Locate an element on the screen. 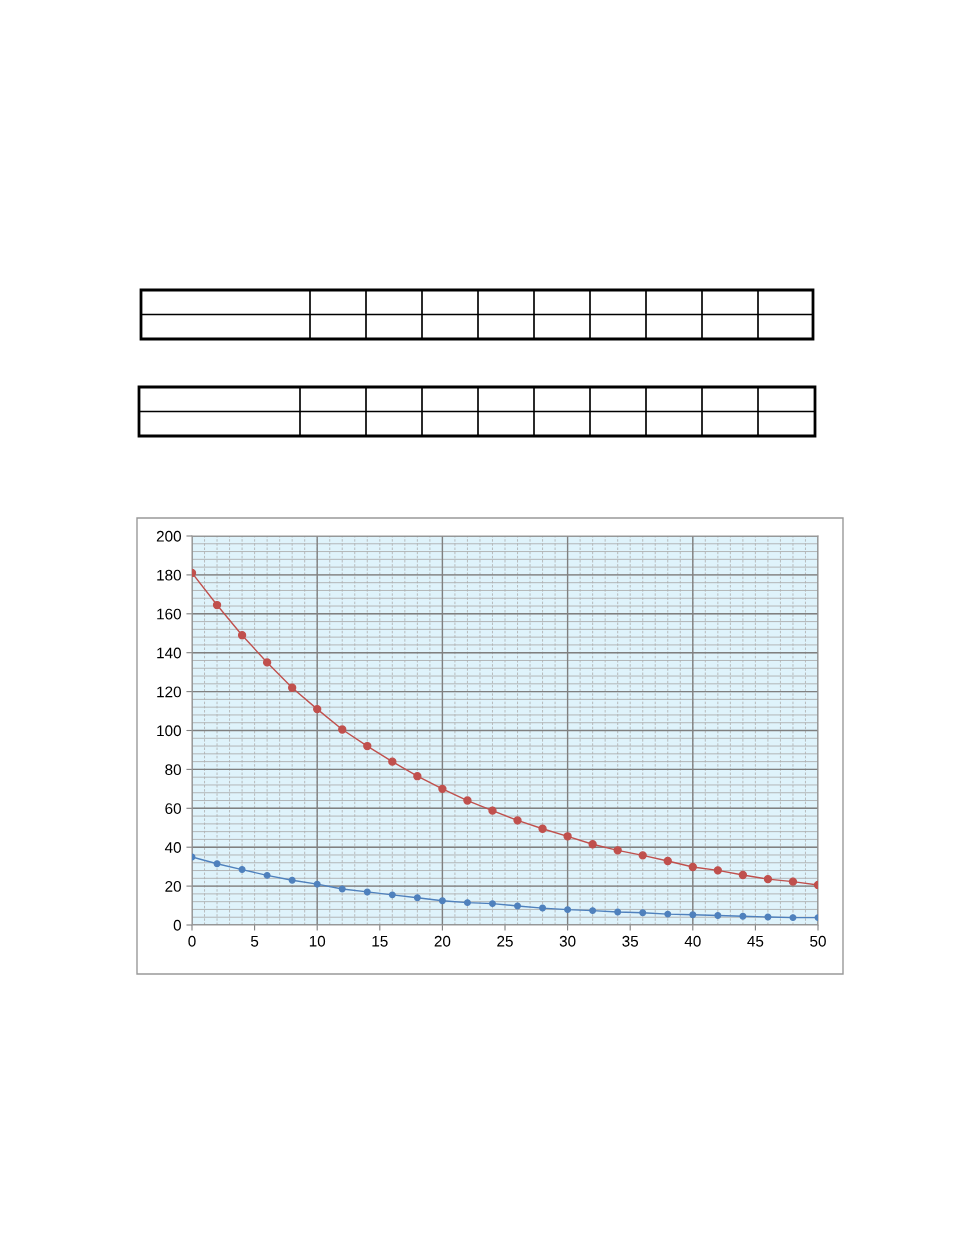 Image resolution: width=954 pixels, height=1235 pixels. x-tick-label: 5 is located at coordinates (254, 941).